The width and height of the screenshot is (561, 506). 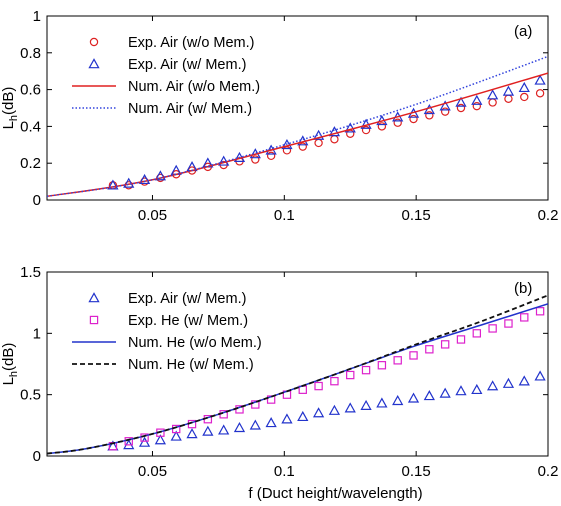 What do you see at coordinates (30, 272) in the screenshot?
I see `y-tick-label: 1.5` at bounding box center [30, 272].